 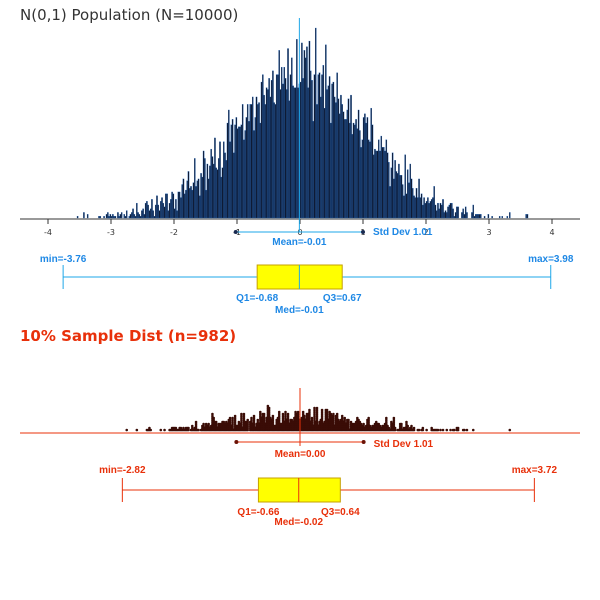 I want to click on sample-title: 10% Sample Dist (n=982), so click(x=128, y=336).